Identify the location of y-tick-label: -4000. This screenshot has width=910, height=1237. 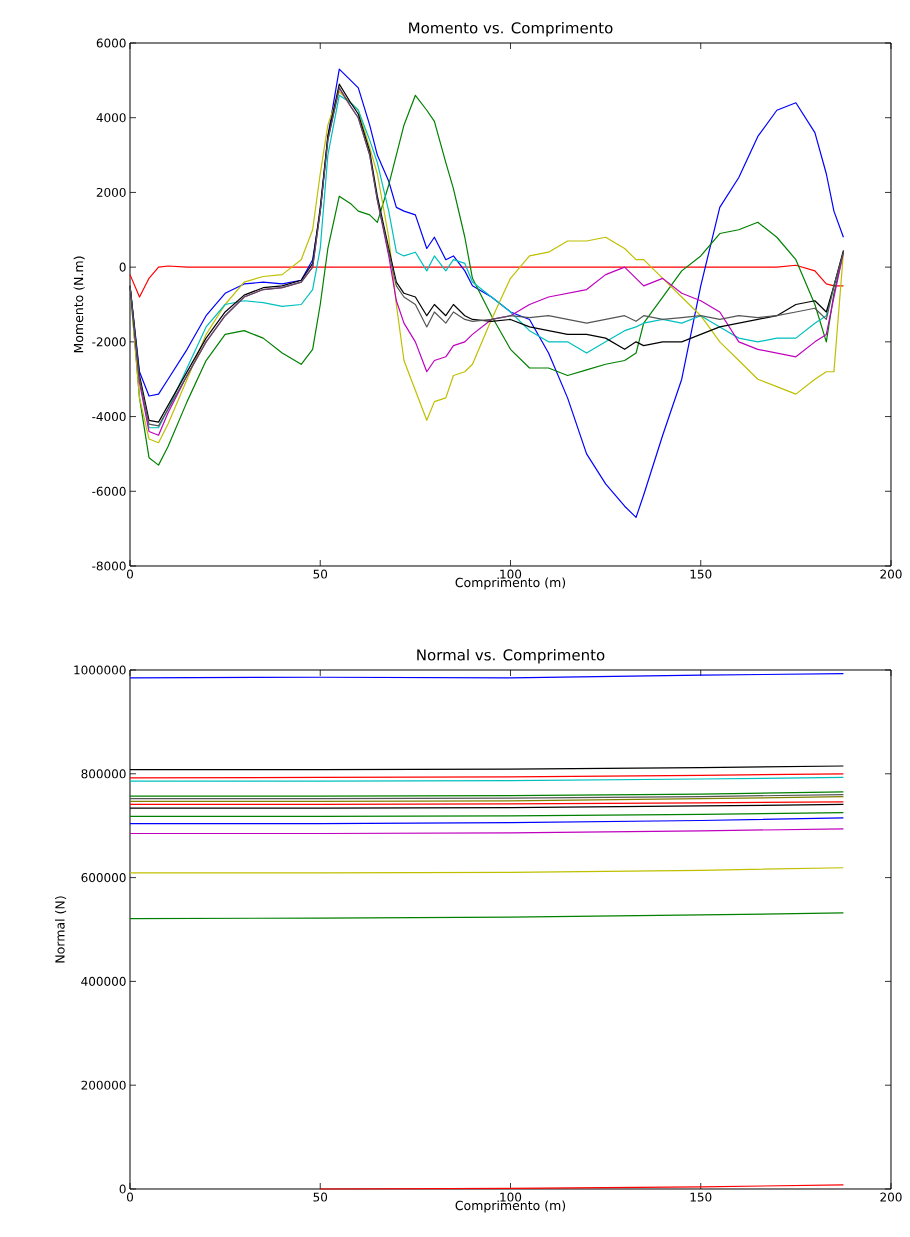
(109, 417).